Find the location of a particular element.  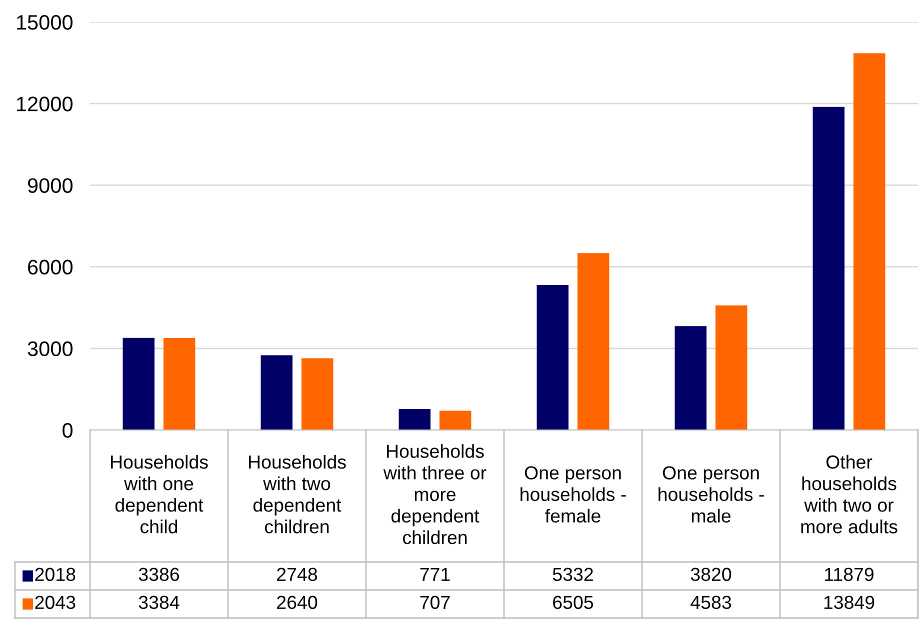

data-label: 3384 is located at coordinates (159, 603).